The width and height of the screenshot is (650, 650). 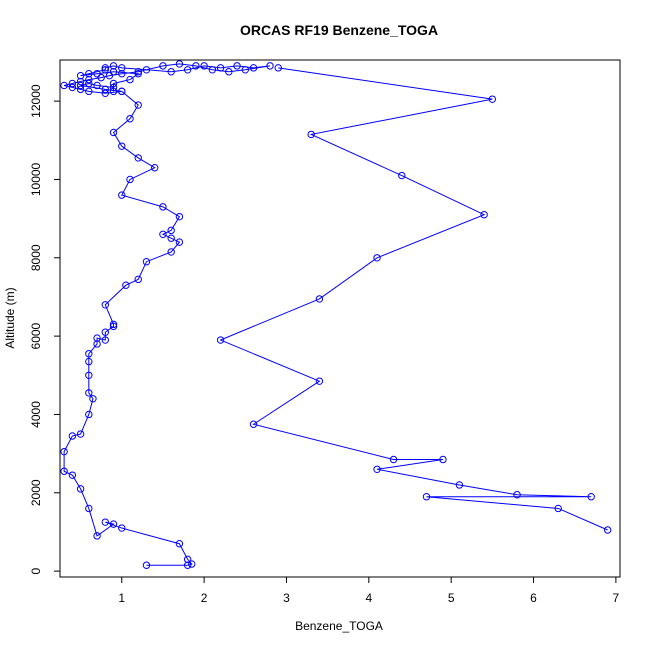 I want to click on y-axis-label: Altitude (m), so click(x=10, y=317).